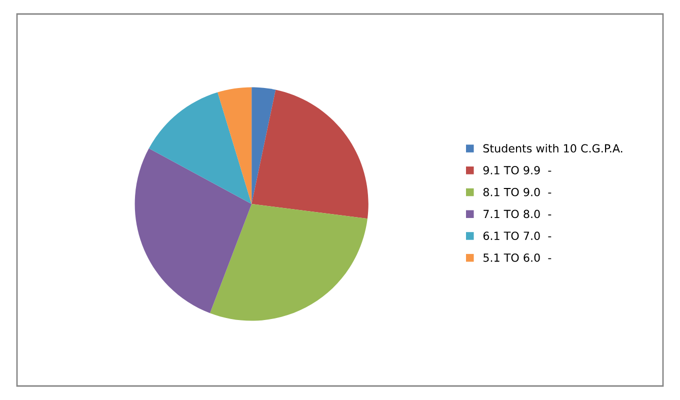  What do you see at coordinates (517, 170) in the screenshot?
I see `legend-label: 9.1 TO 9.9 -` at bounding box center [517, 170].